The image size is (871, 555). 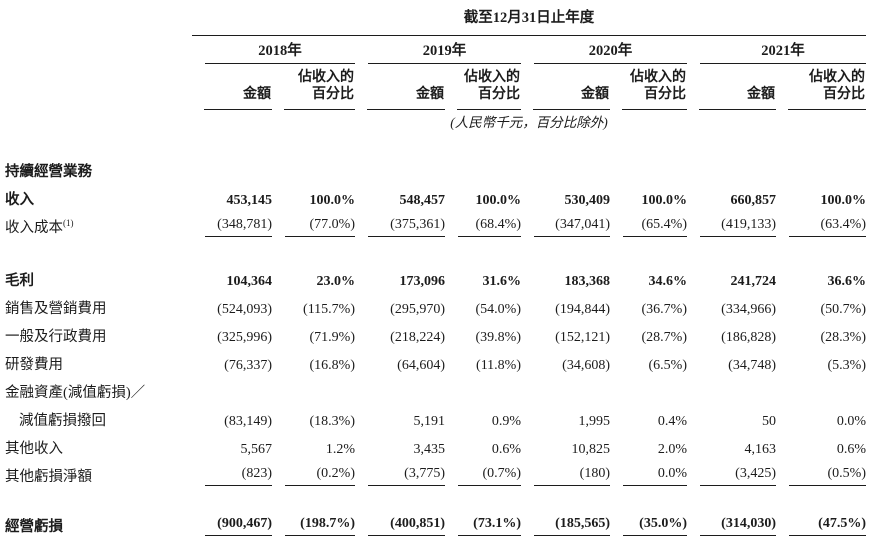 What do you see at coordinates (586, 365) in the screenshot?
I see `value-cell: (34,608)` at bounding box center [586, 365].